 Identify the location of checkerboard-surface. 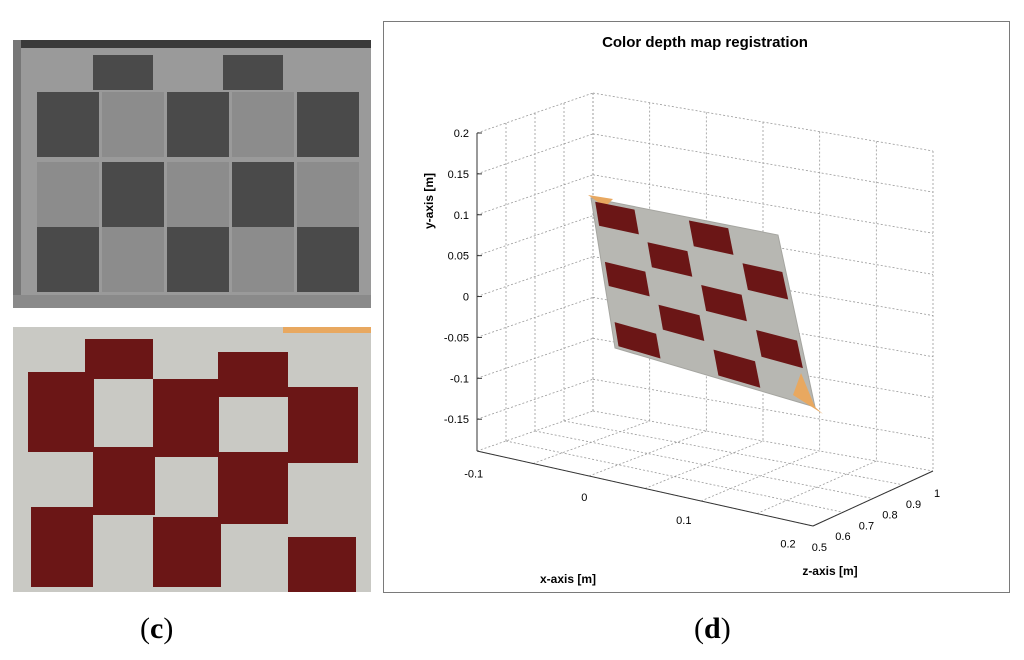
(705, 304).